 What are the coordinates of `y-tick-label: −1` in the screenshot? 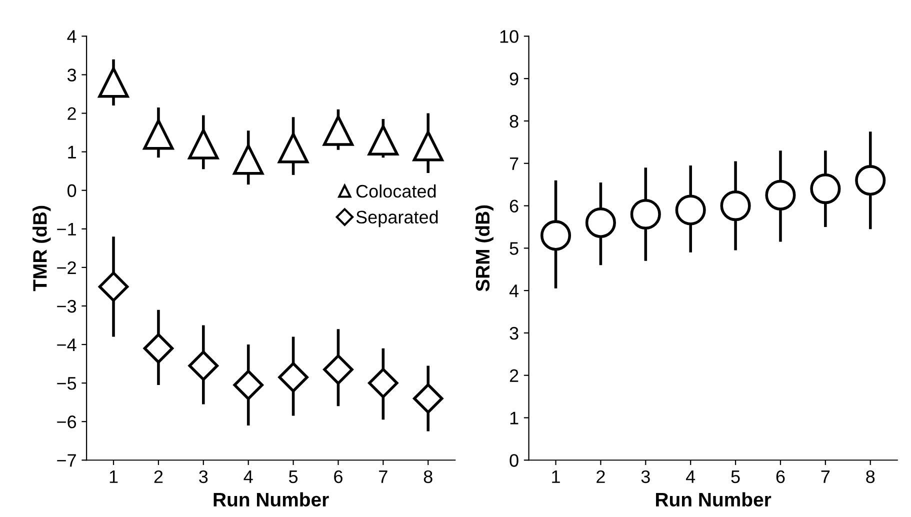 It's located at (66, 229).